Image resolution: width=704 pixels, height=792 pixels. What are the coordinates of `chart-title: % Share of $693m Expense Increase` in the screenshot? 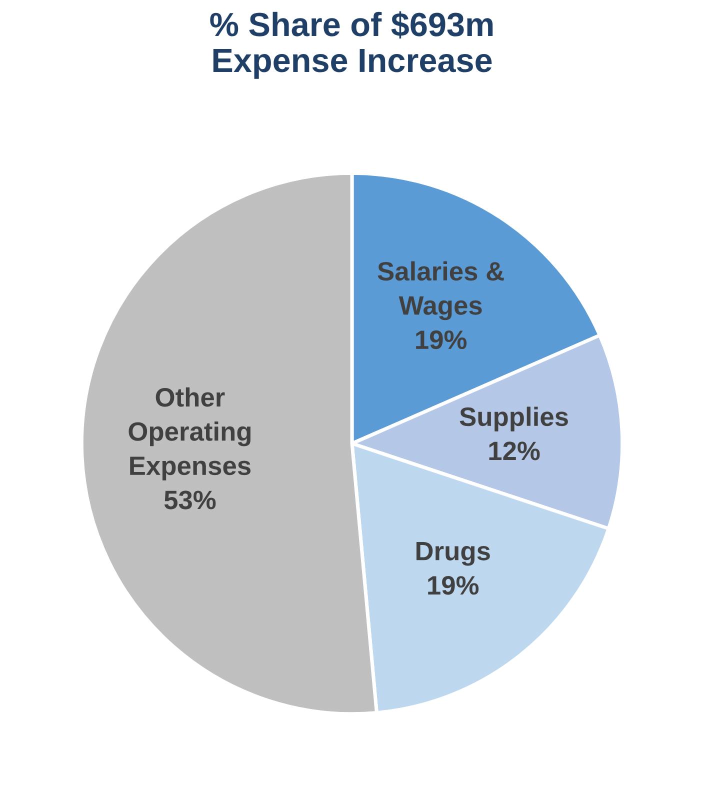 It's located at (351, 45).